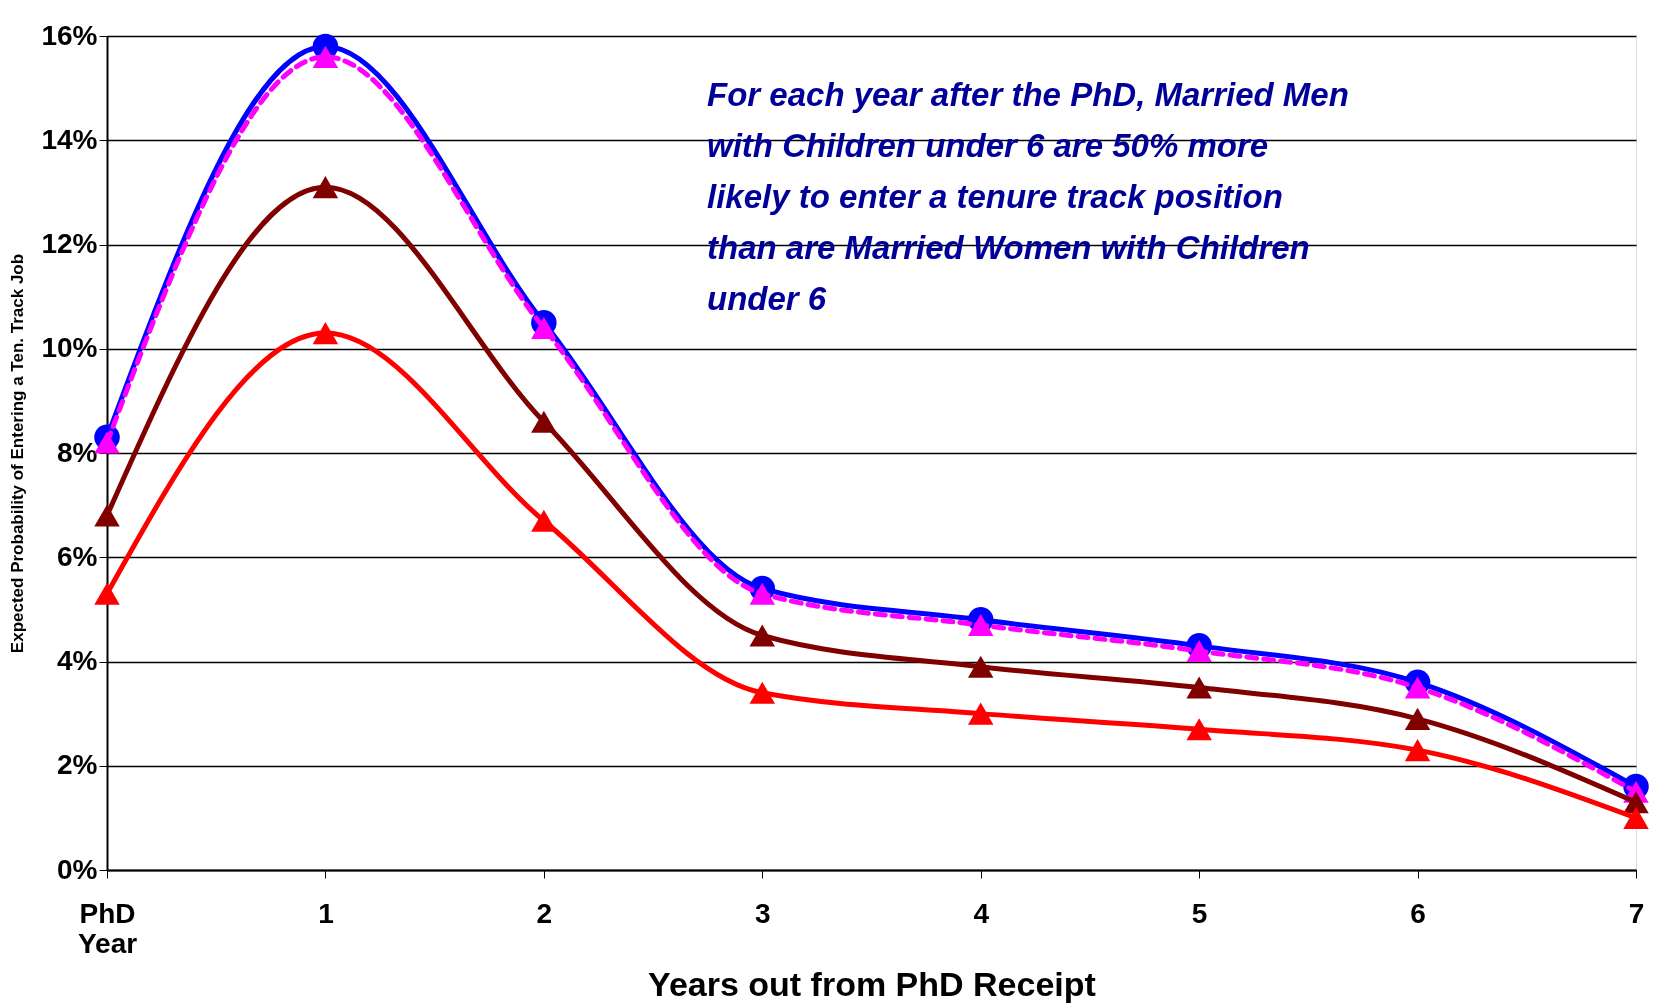 The height and width of the screenshot is (1008, 1679). Describe the element at coordinates (544, 913) in the screenshot. I see `x-tick-label: 2` at that location.